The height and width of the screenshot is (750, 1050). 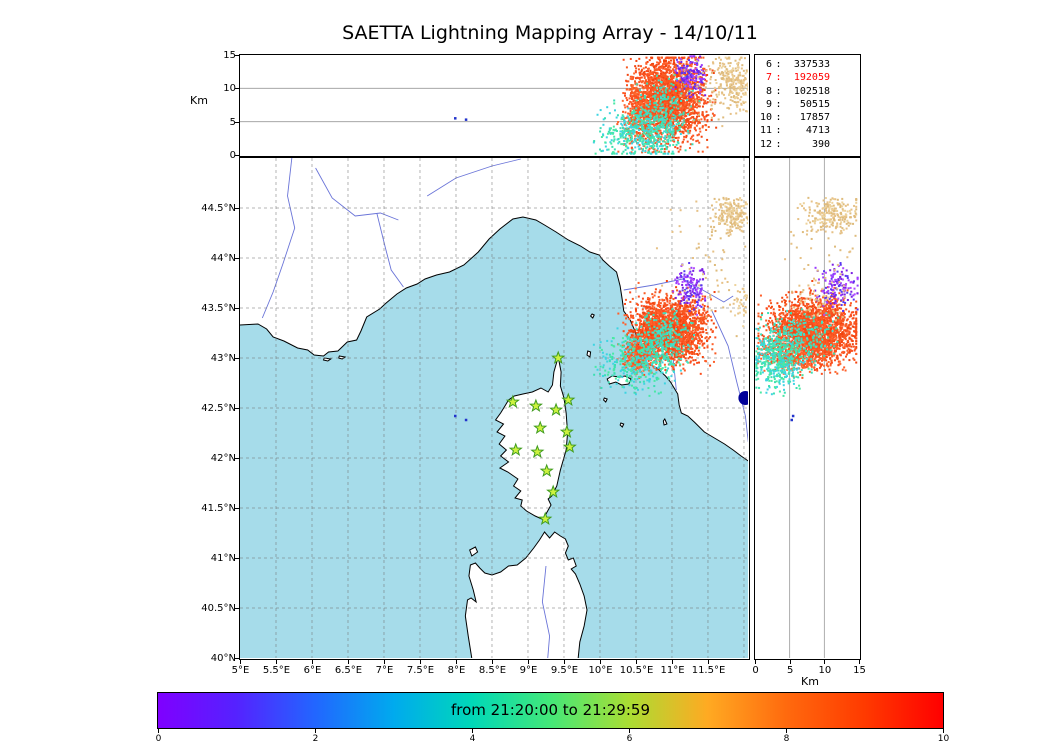 What do you see at coordinates (810, 681) in the screenshot?
I see `altitude-axis-label-right: Km` at bounding box center [810, 681].